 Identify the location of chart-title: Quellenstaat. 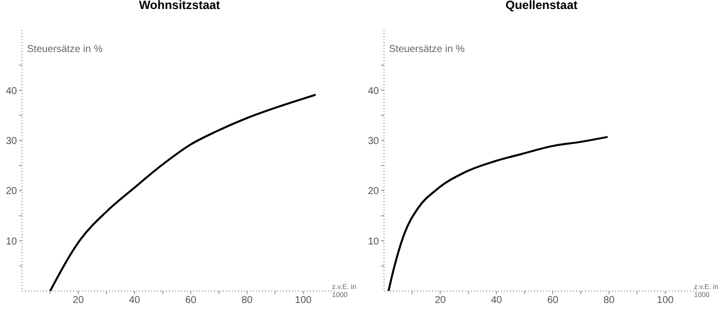
(541, 6).